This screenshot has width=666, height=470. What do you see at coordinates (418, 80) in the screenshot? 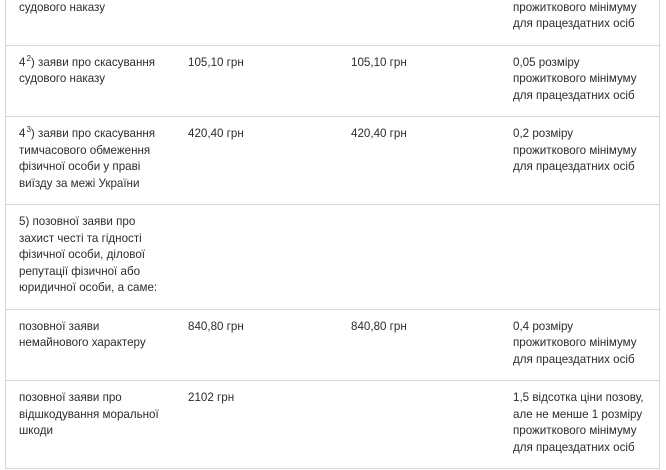
I see `fee-amount-alt-cell: 105,10 грн` at bounding box center [418, 80].